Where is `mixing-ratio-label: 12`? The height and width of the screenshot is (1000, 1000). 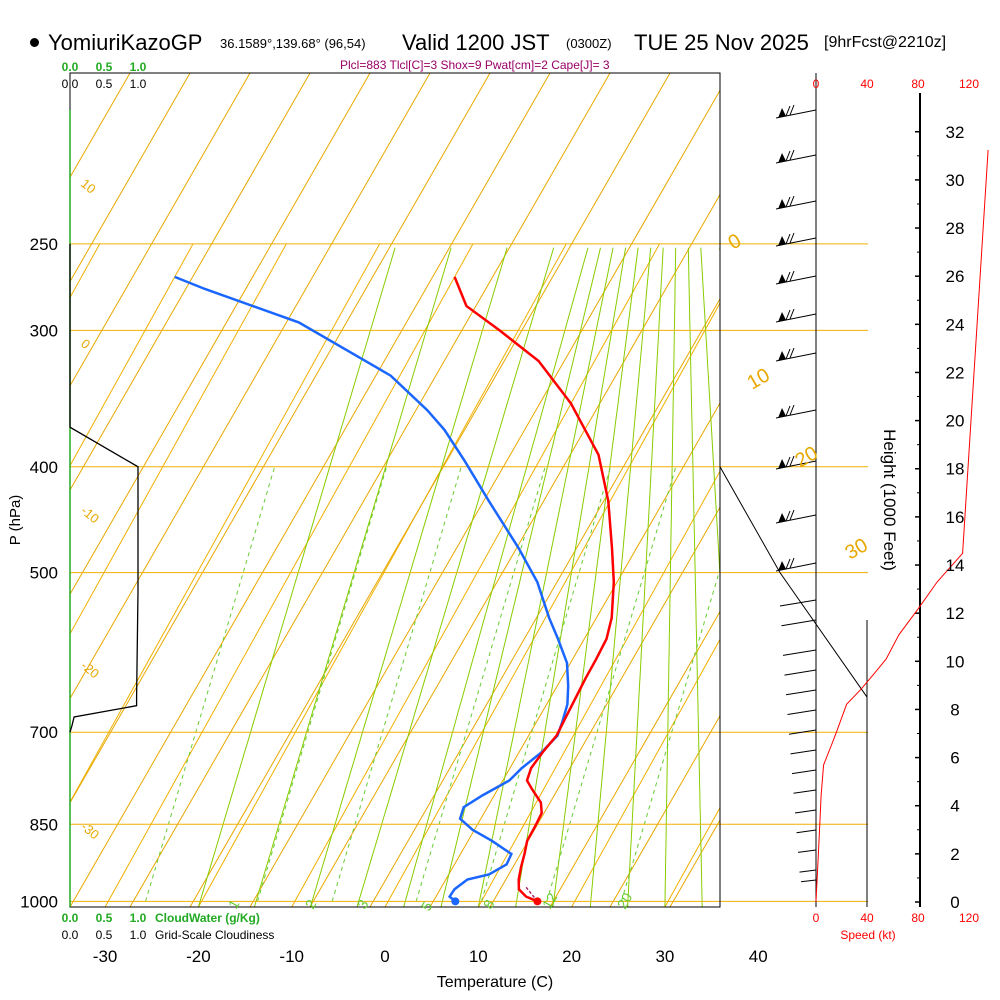
mixing-ratio-label: 12 is located at coordinates (550, 901).